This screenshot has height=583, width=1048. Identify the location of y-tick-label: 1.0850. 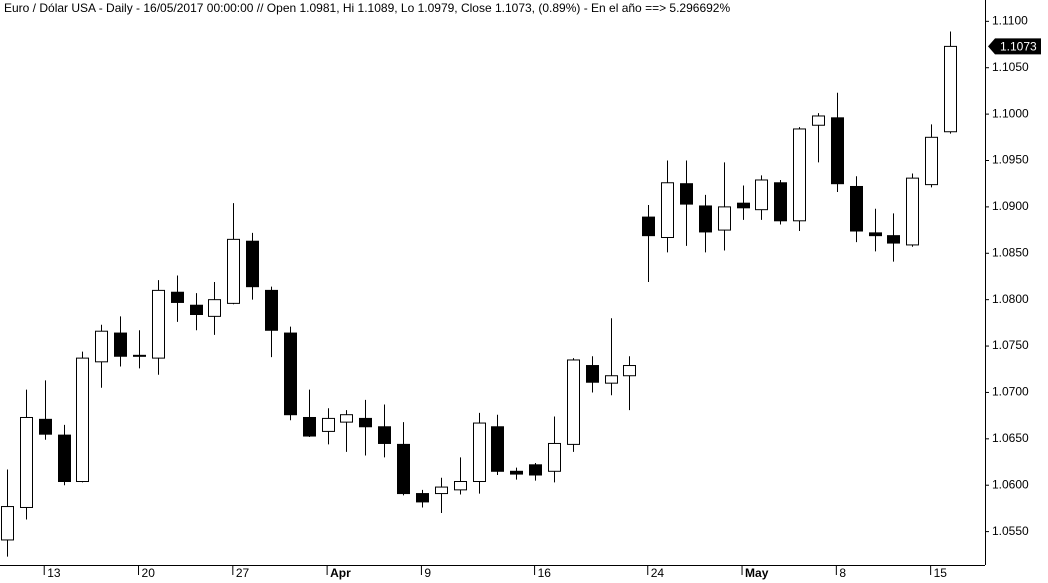
(1010, 252).